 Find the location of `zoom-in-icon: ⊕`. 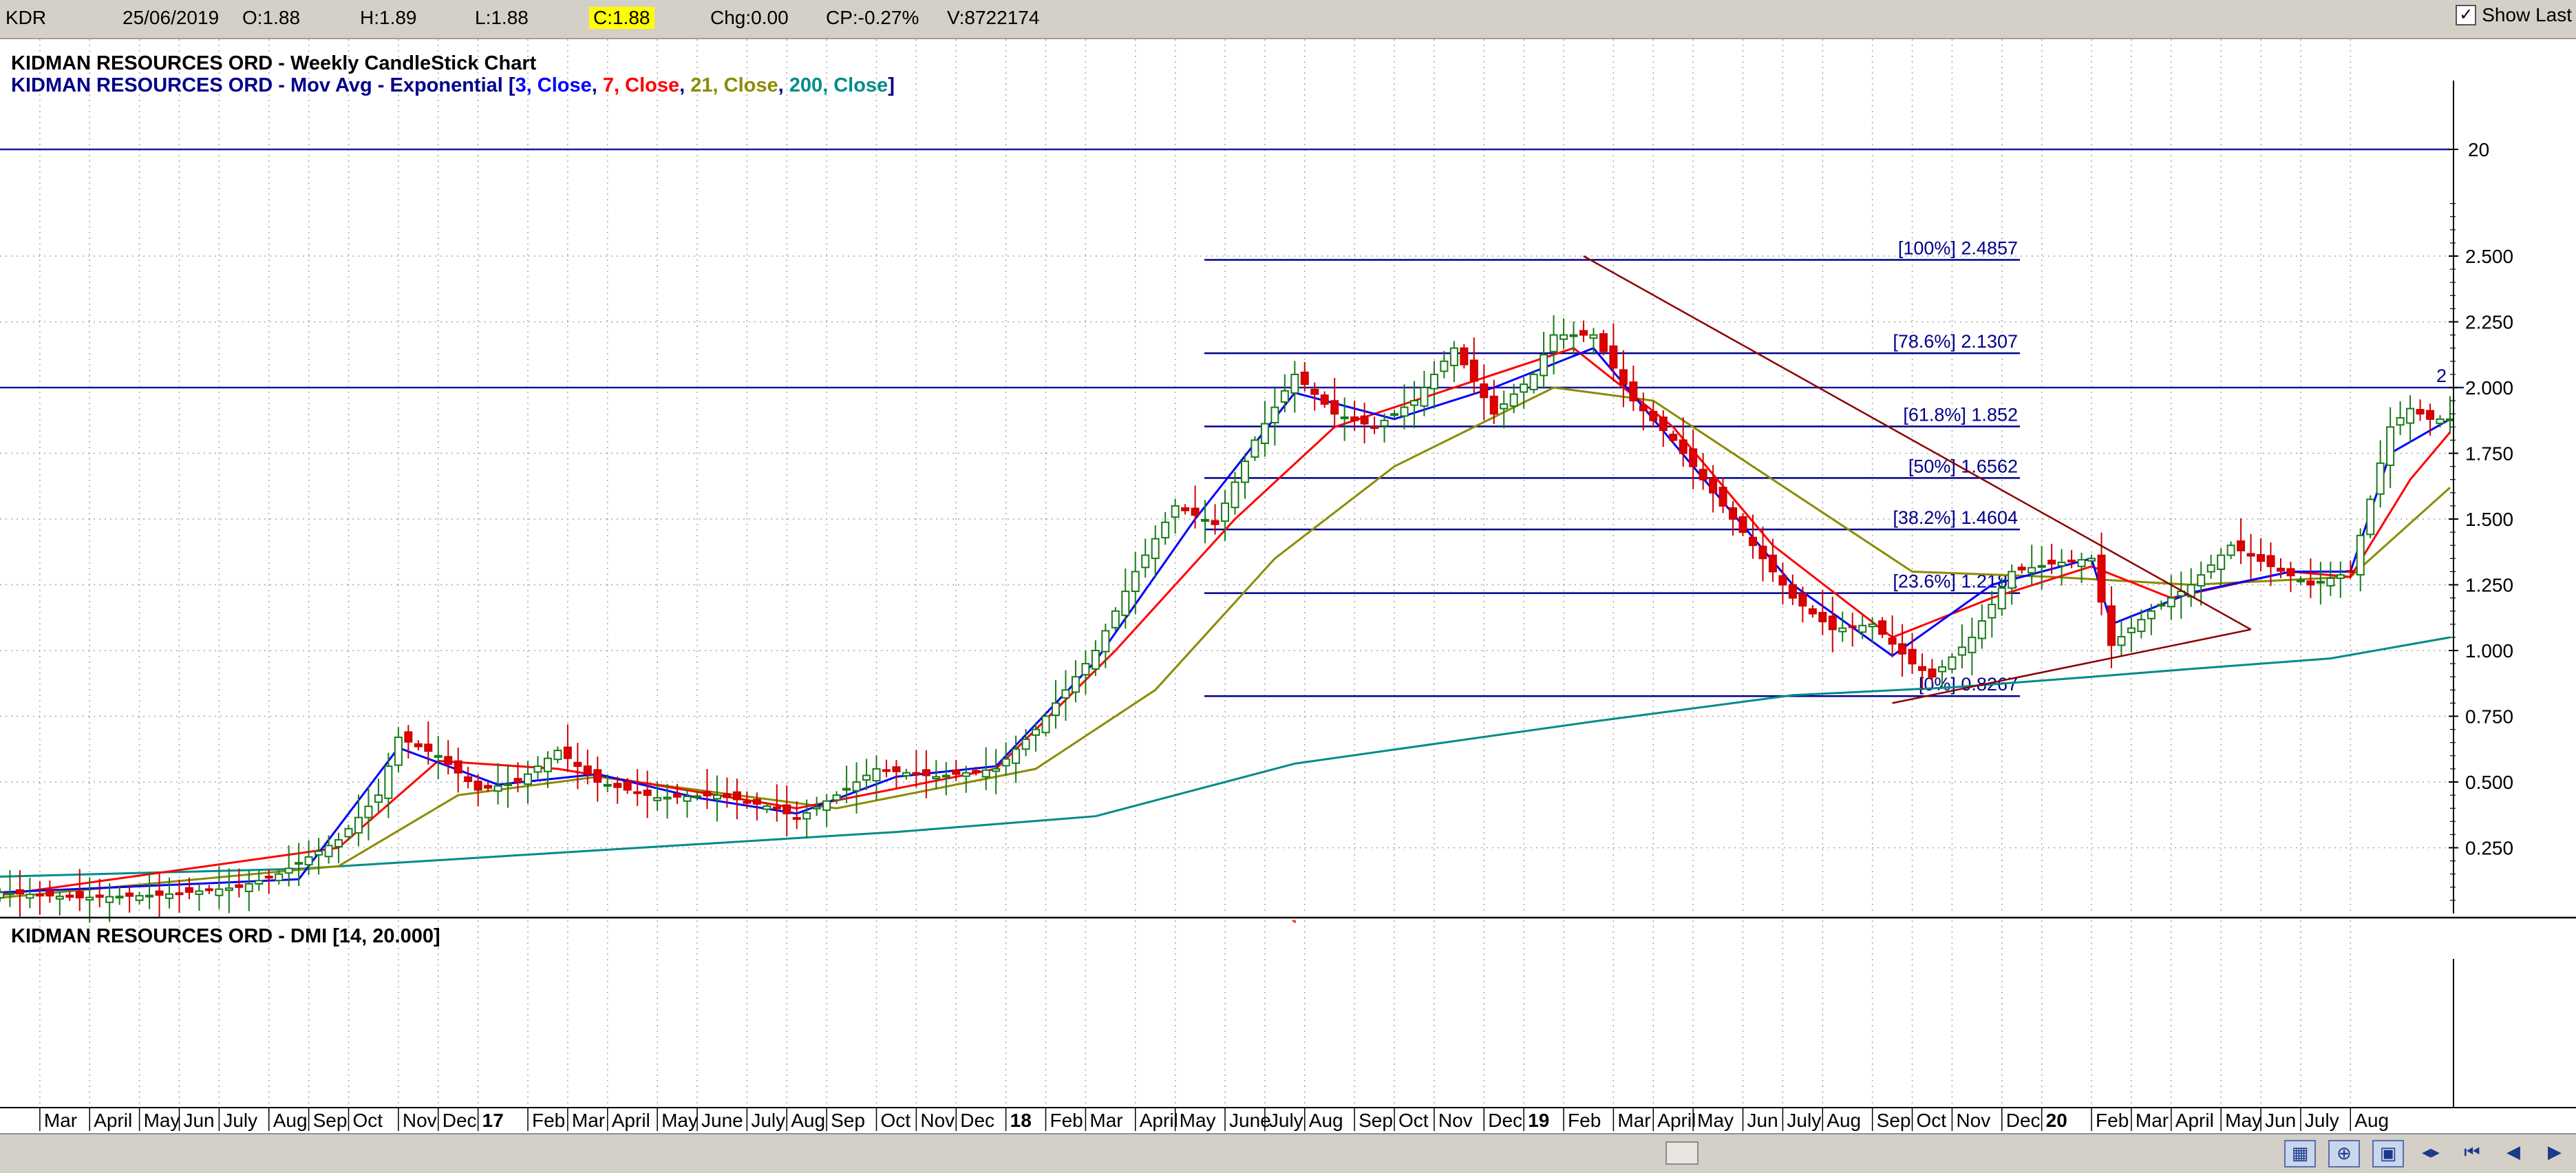

zoom-in-icon: ⊕ is located at coordinates (2344, 1153).